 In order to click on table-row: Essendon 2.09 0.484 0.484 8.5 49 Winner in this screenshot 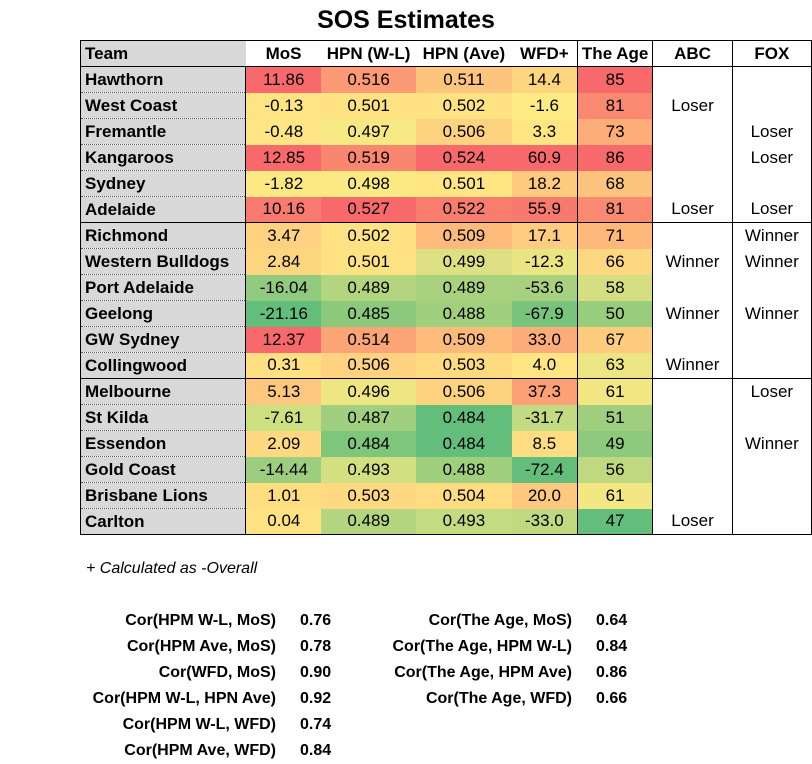, I will do `click(445, 443)`.